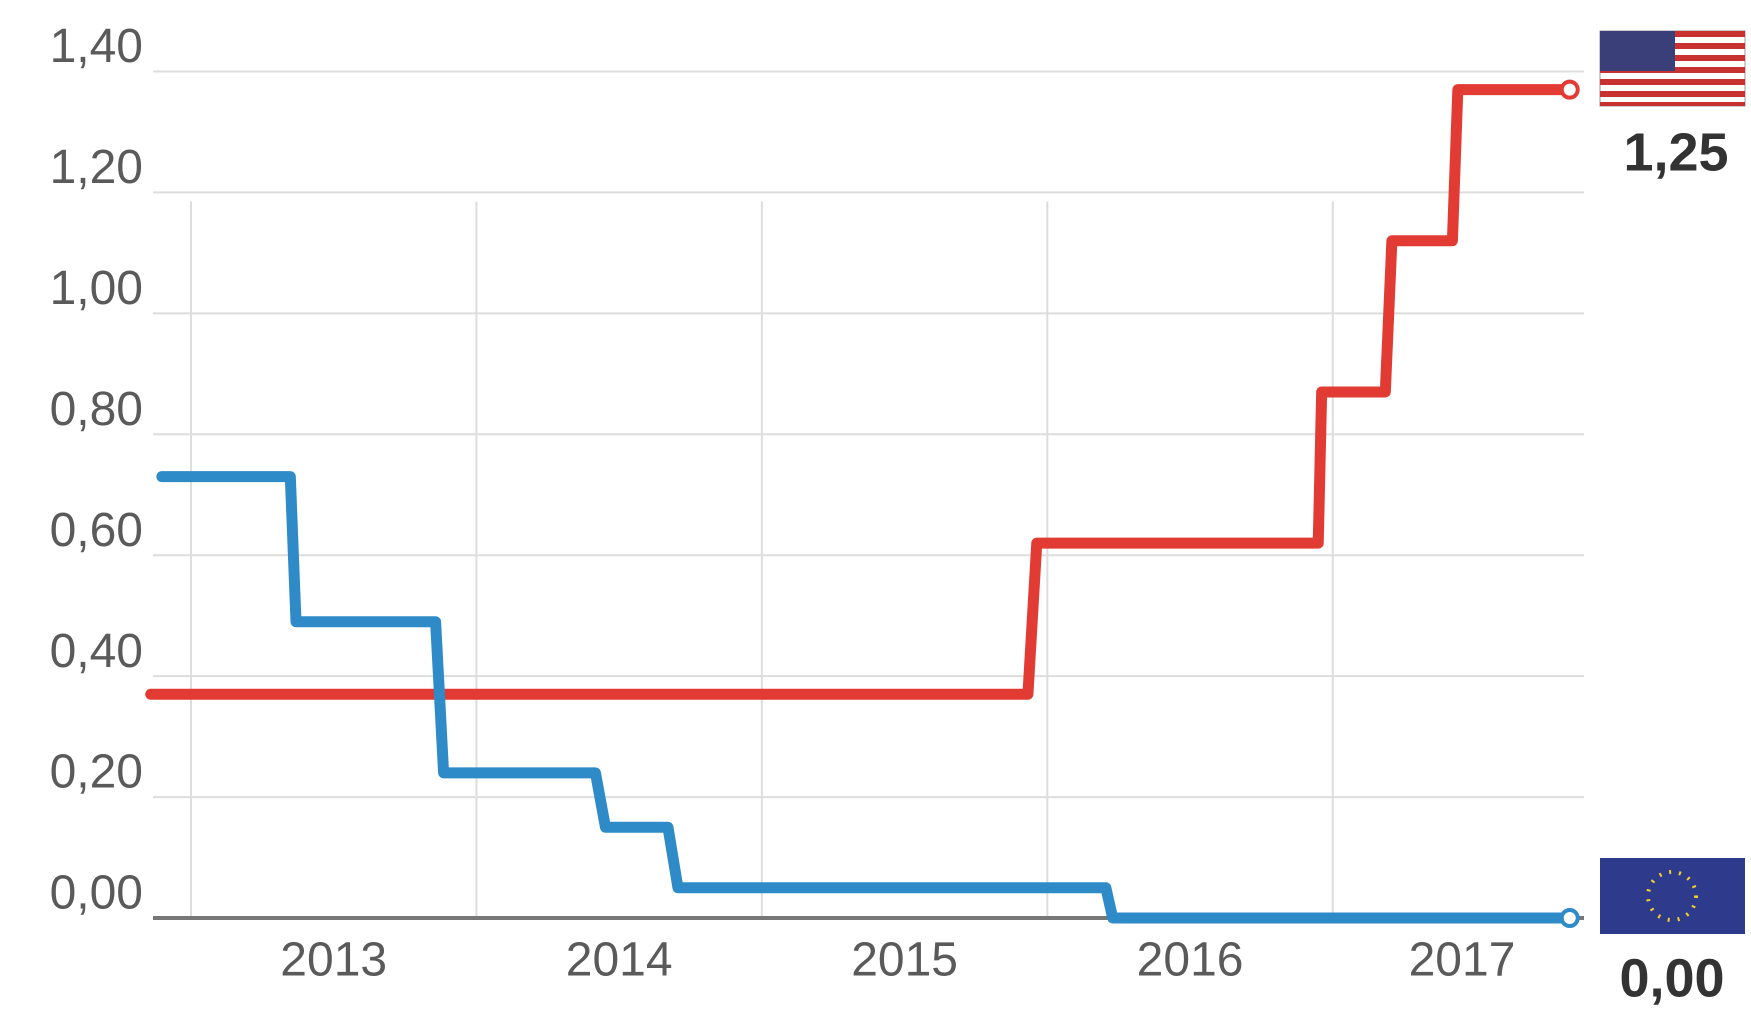  I want to click on y-tick-label: 0,20, so click(96, 772).